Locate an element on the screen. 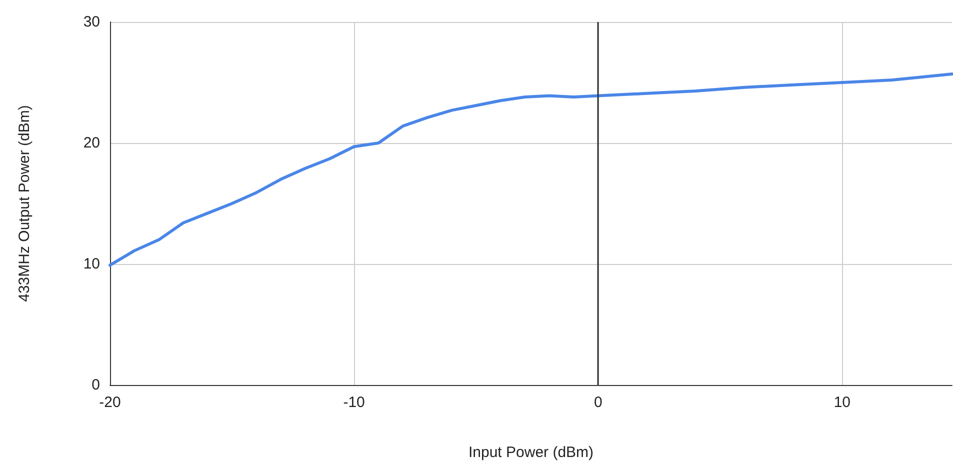 This screenshot has height=474, width=953. x-tick-label: 0 is located at coordinates (598, 402).